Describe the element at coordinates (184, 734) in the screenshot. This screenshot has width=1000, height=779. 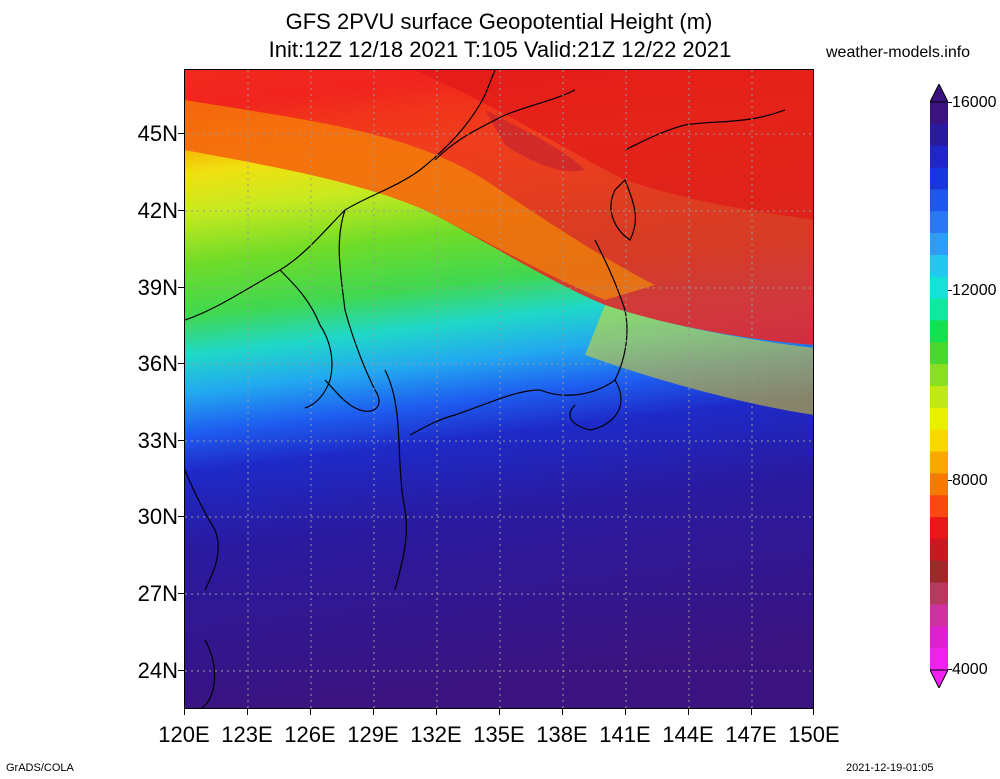
I see `lon-label-120e: 120E` at that location.